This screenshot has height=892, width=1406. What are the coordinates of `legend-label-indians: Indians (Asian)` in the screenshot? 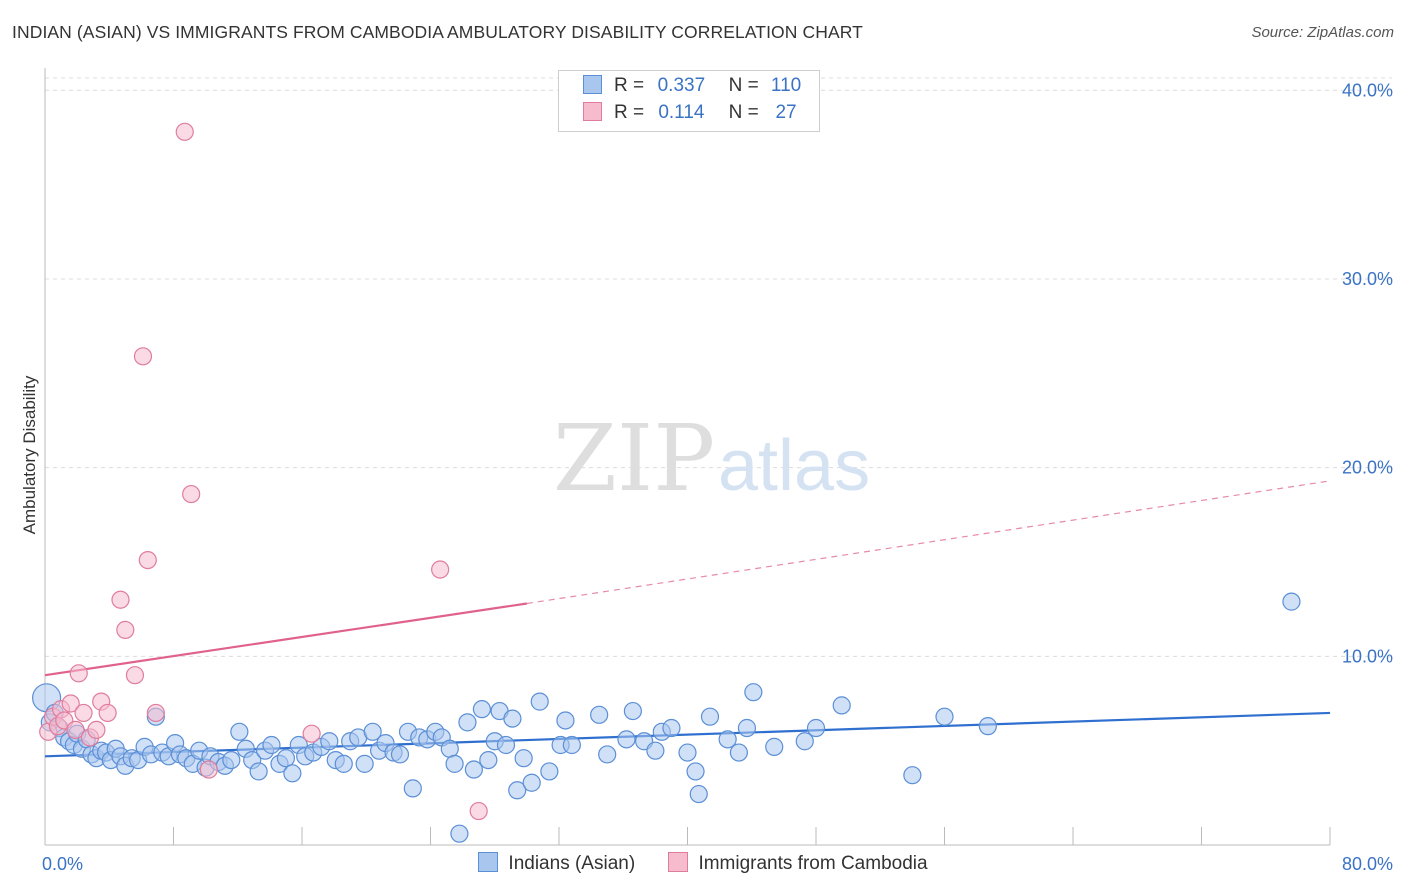 It's located at (572, 863).